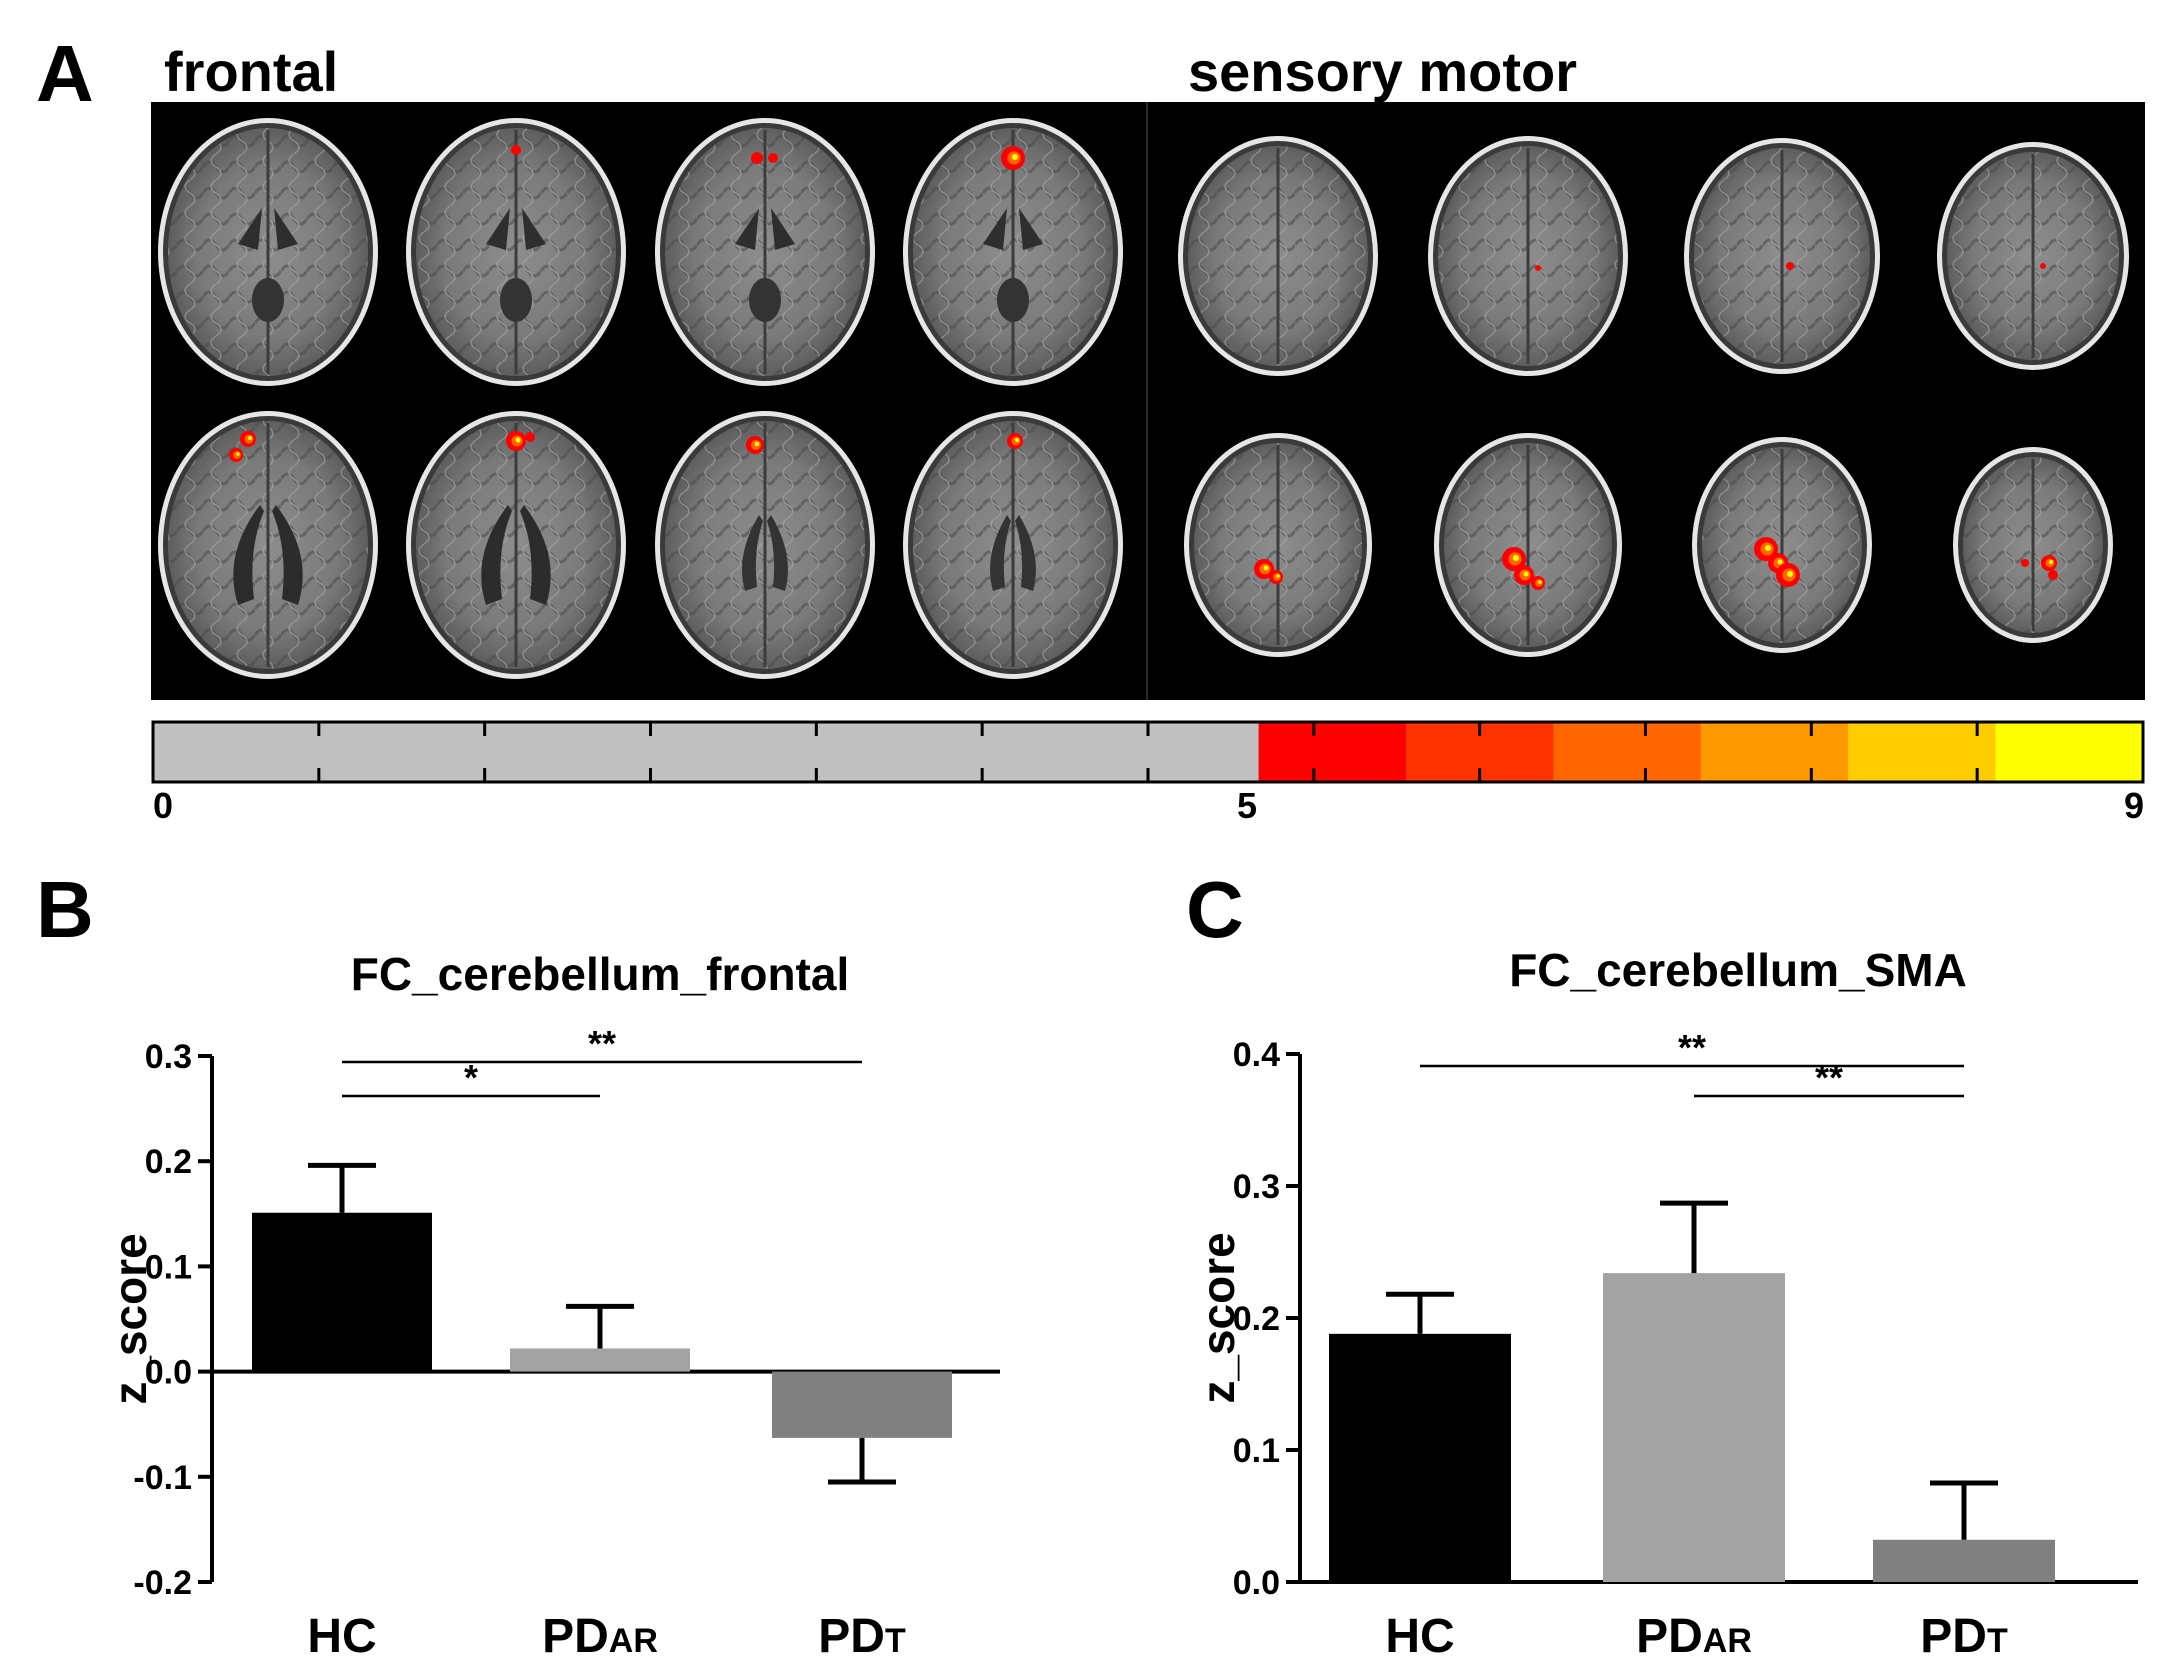 The image size is (2182, 1667). What do you see at coordinates (1247, 805) in the screenshot?
I see `colorbar-mid-label: 5` at bounding box center [1247, 805].